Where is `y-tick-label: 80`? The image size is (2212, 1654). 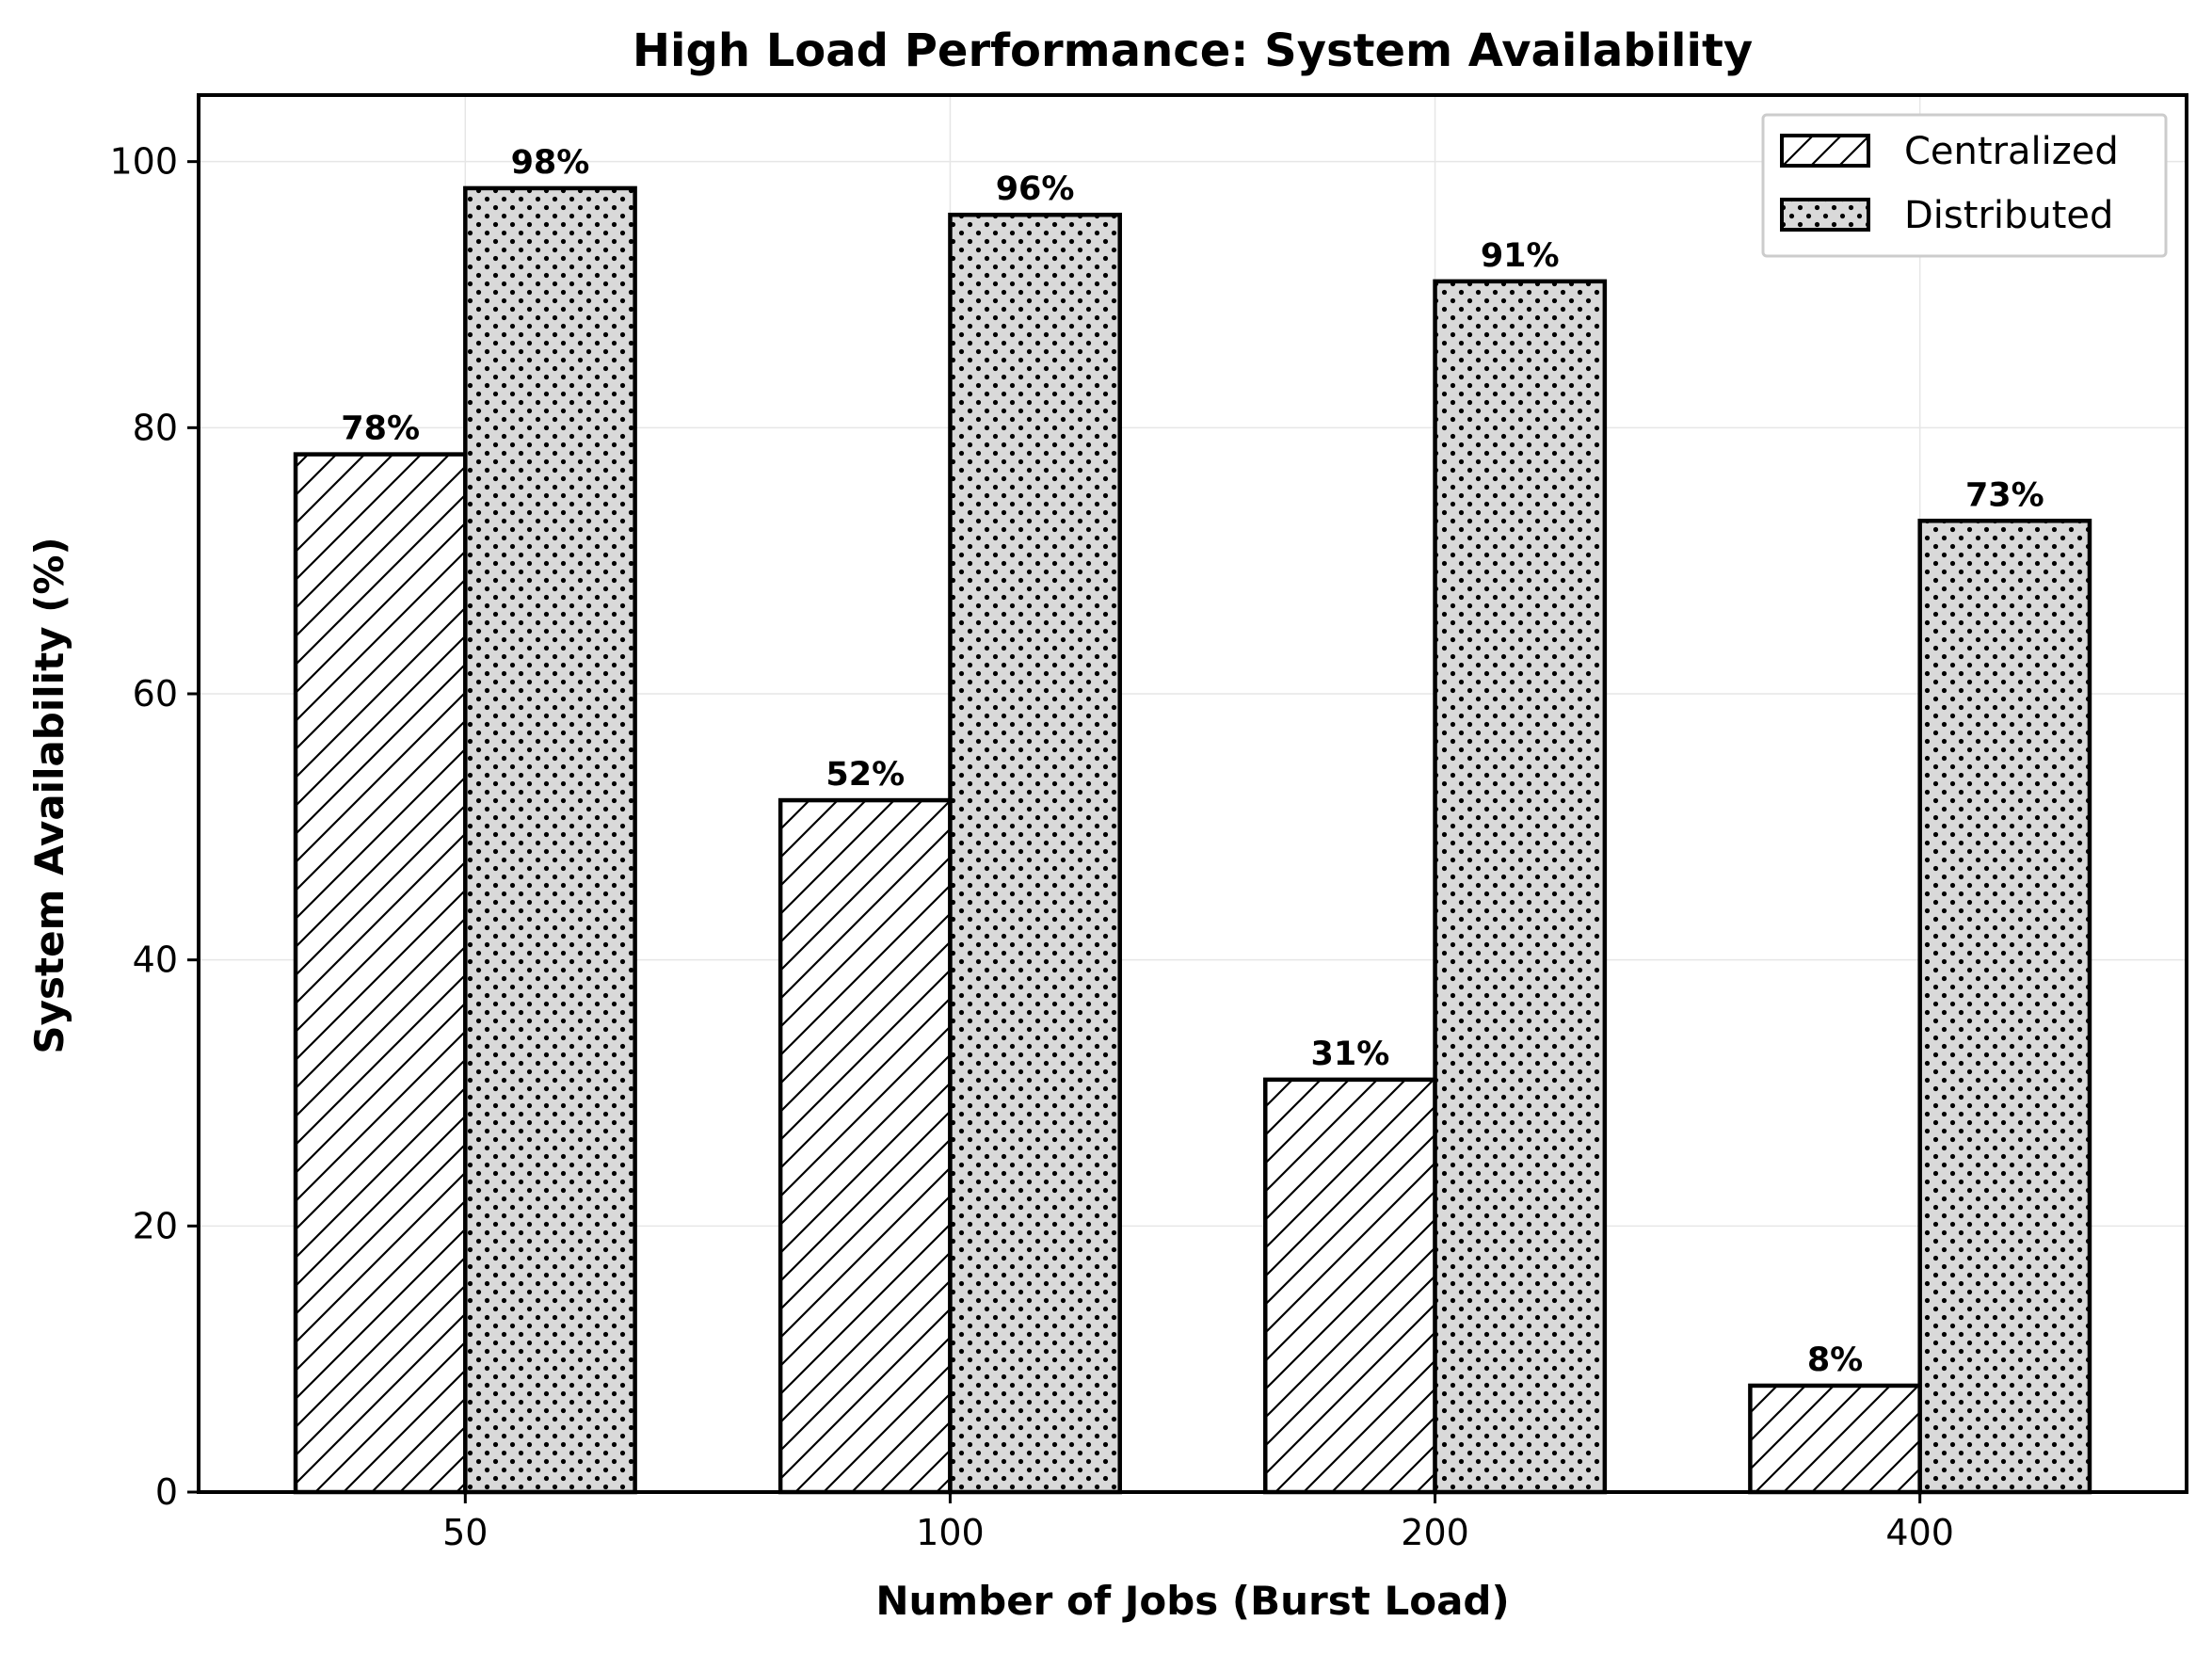
y-tick-label: 80 is located at coordinates (155, 427).